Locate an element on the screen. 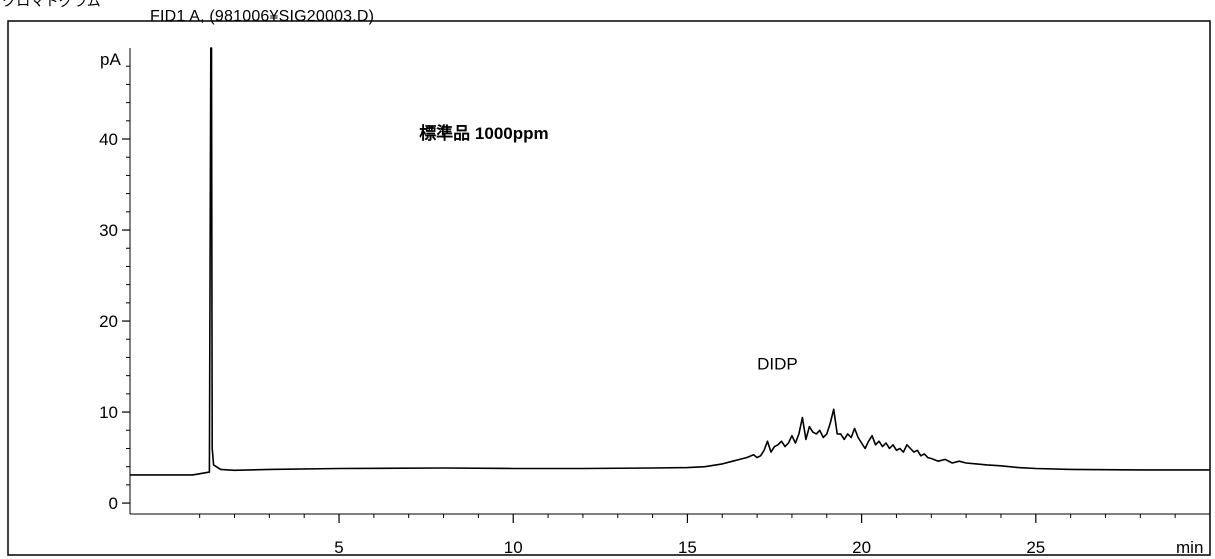 This screenshot has width=1215, height=559. y-tick-label: 0 is located at coordinates (113, 503).